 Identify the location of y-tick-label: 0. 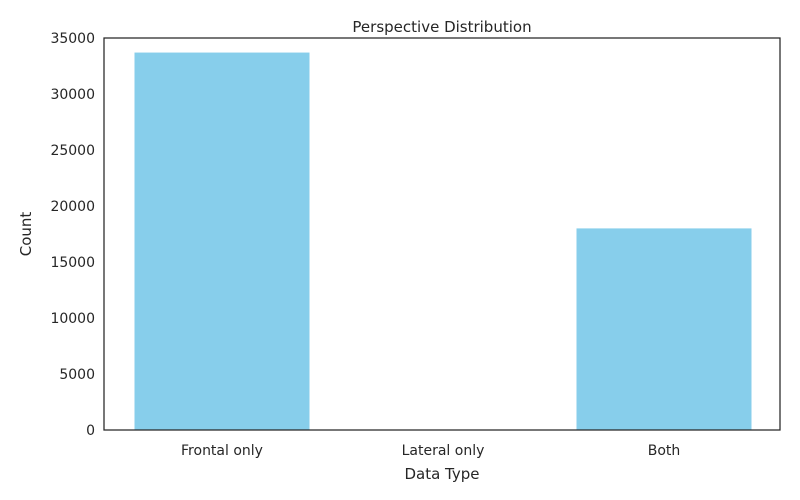
(90, 431).